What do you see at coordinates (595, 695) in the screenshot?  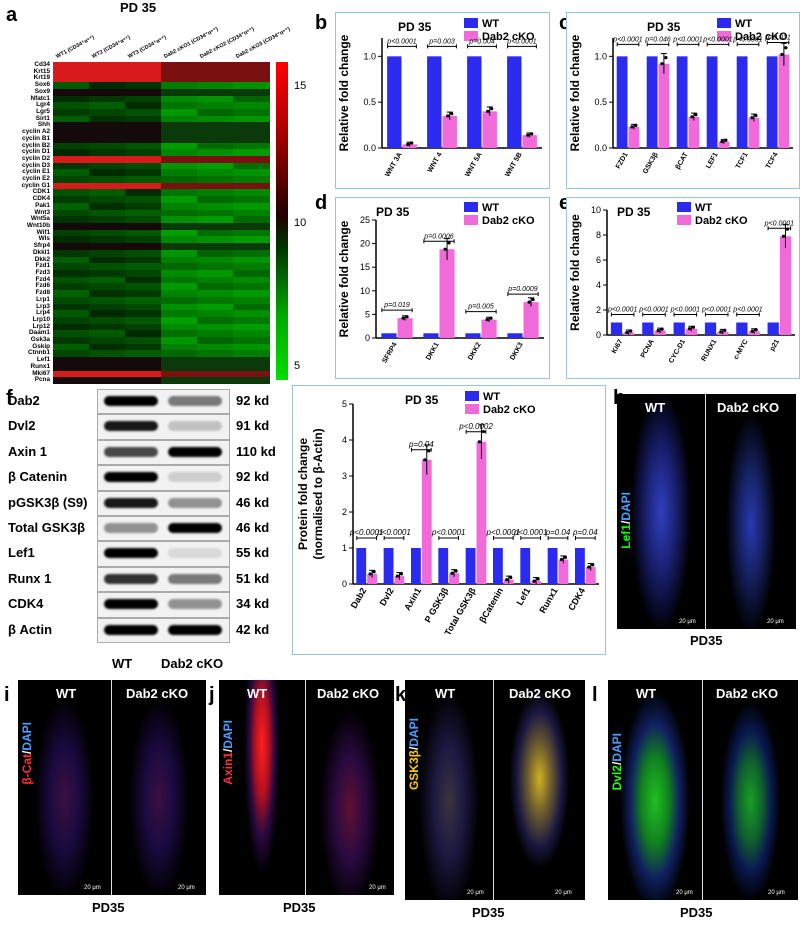 I see `panel-label-l: l` at bounding box center [595, 695].